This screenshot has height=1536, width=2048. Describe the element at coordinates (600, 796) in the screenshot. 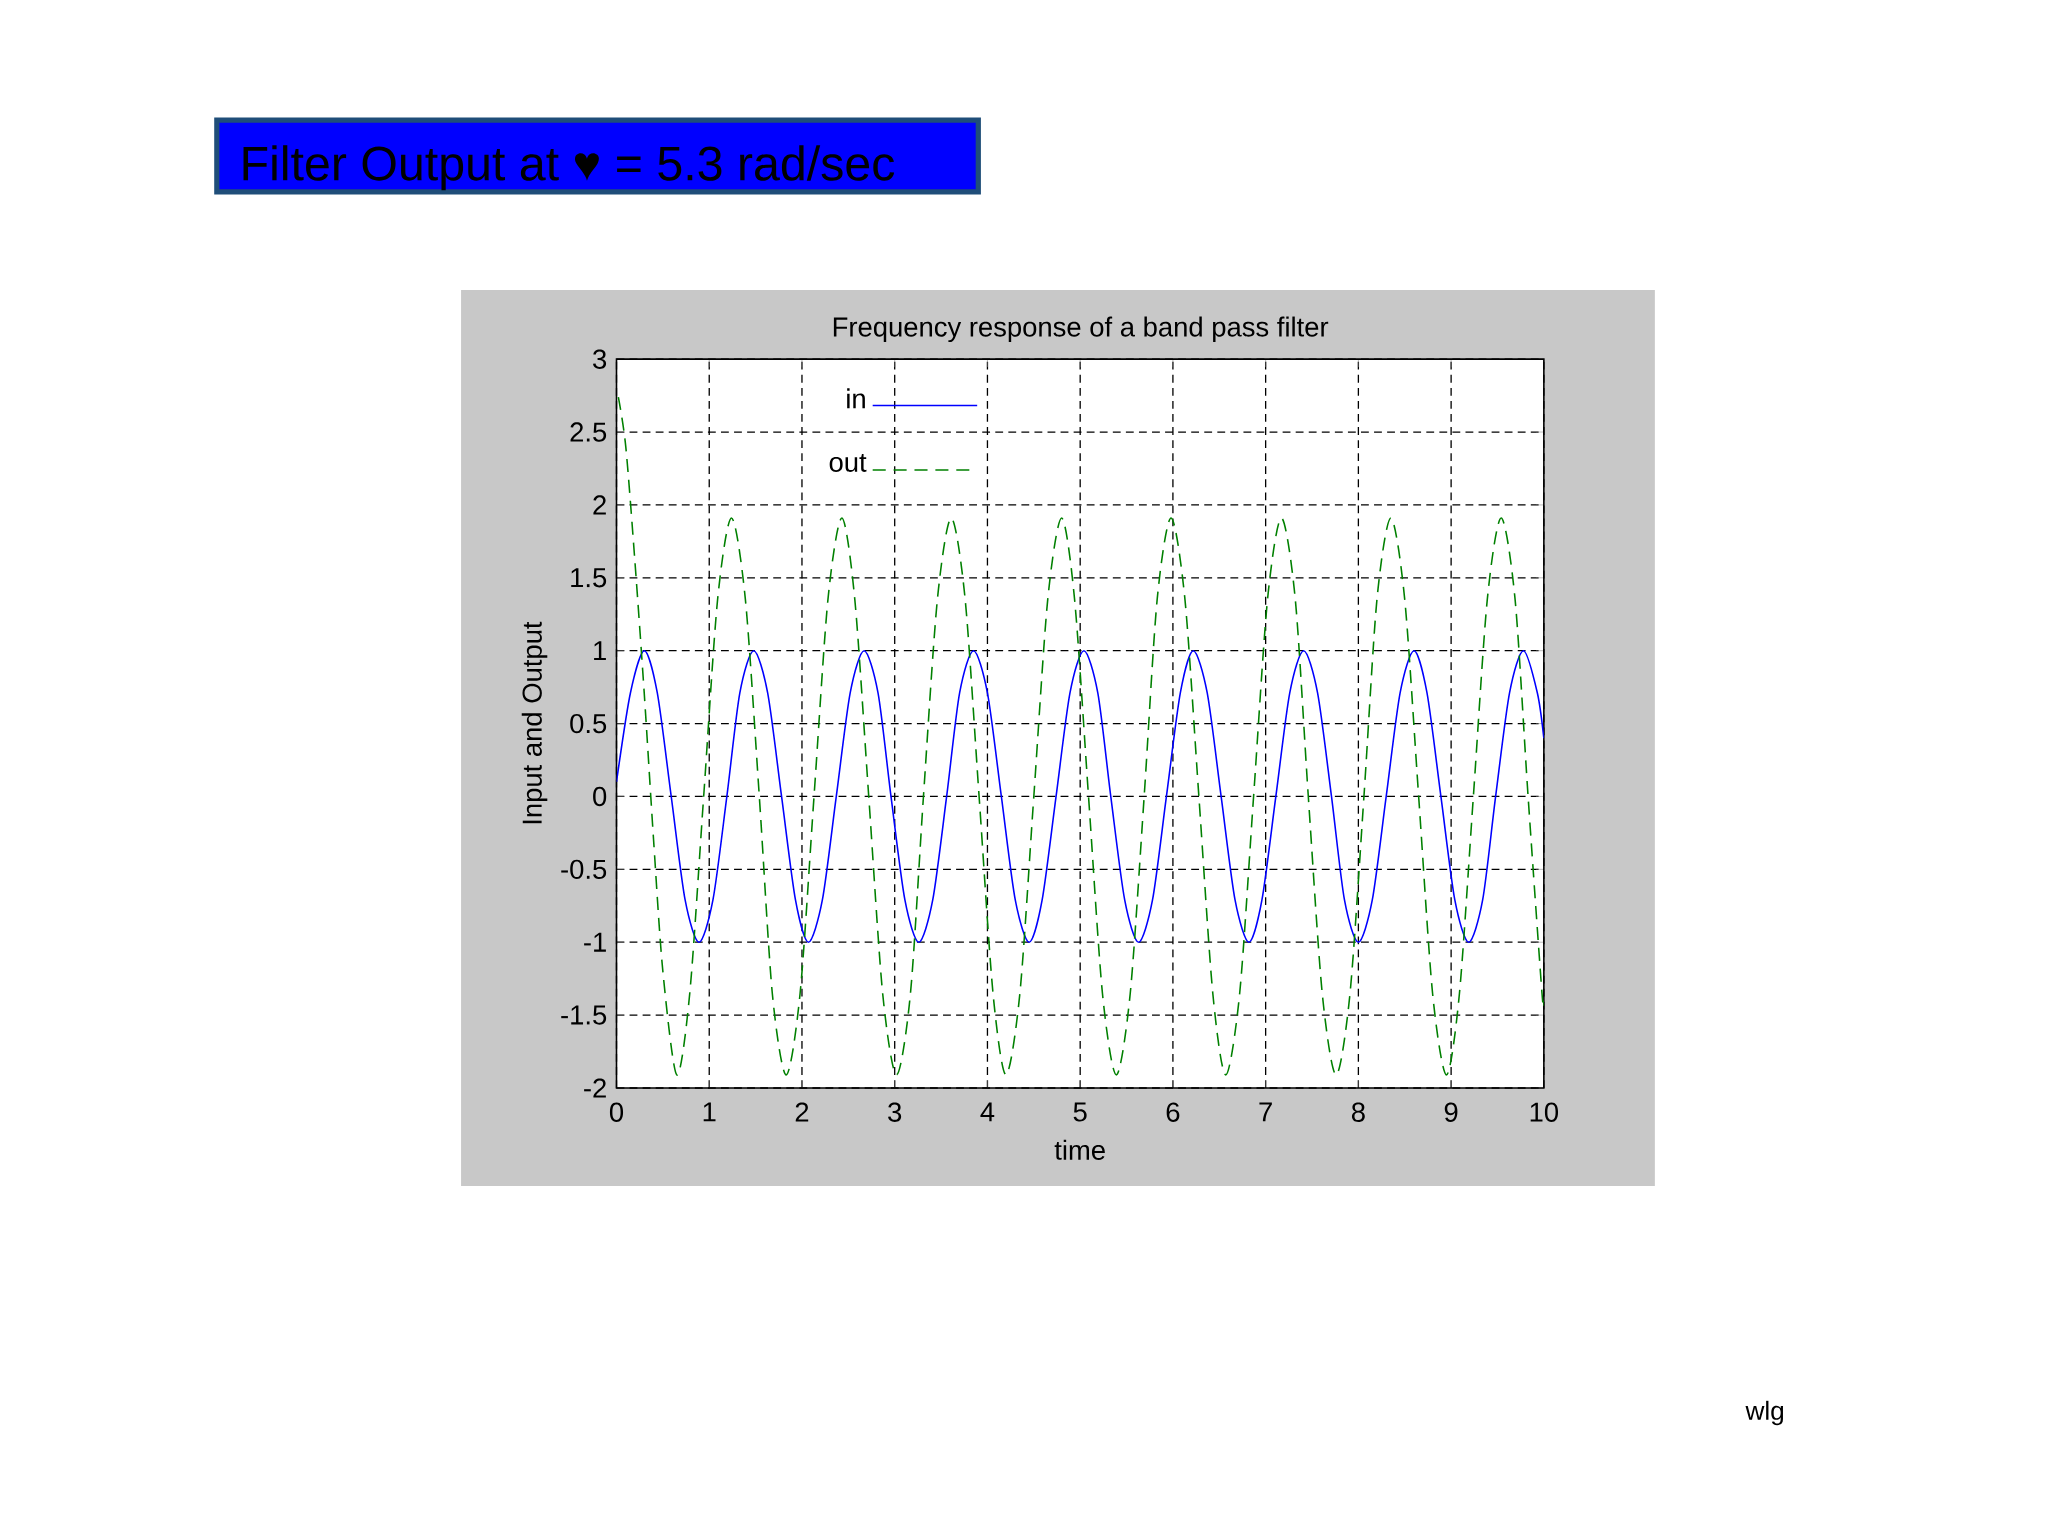

I see `y-tick-label: 0` at that location.